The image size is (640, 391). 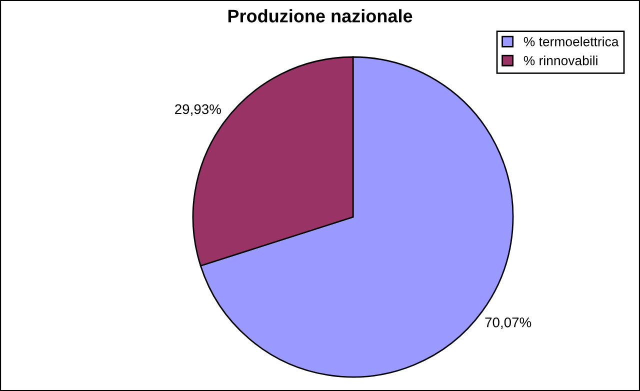 What do you see at coordinates (198, 110) in the screenshot?
I see `data-label: 29,93%` at bounding box center [198, 110].